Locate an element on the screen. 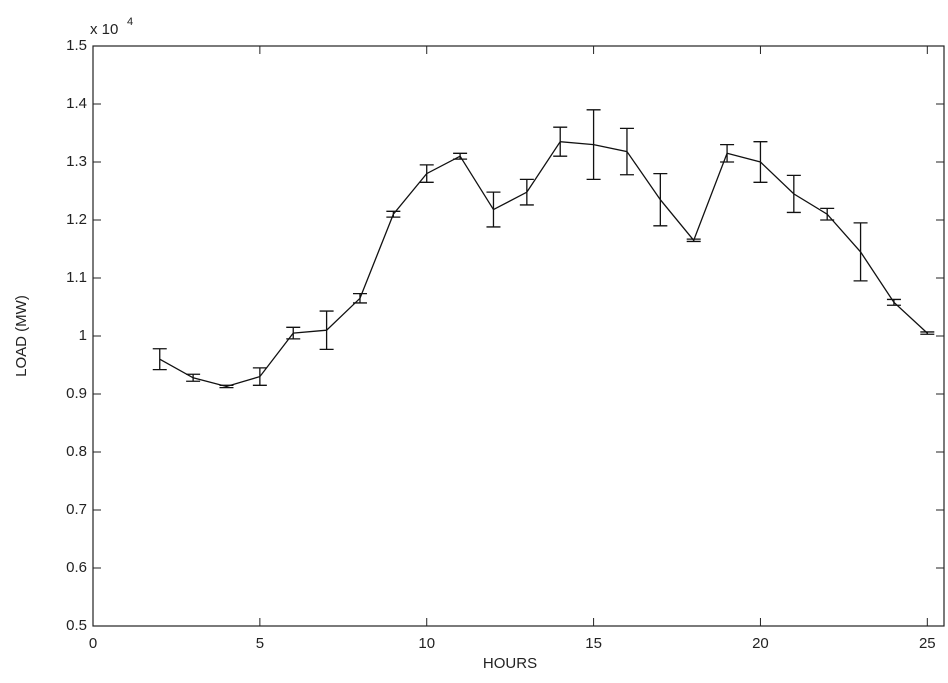  x-tick-label: 25 is located at coordinates (927, 643).